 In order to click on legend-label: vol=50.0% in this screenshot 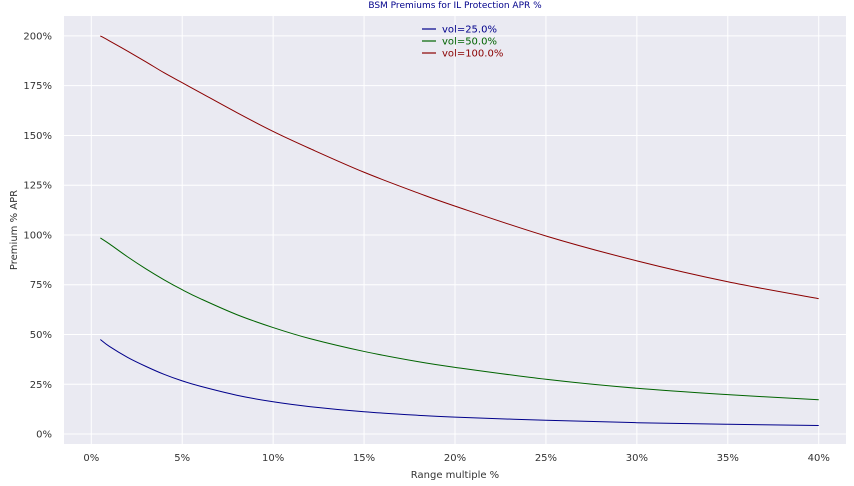, I will do `click(469, 42)`.